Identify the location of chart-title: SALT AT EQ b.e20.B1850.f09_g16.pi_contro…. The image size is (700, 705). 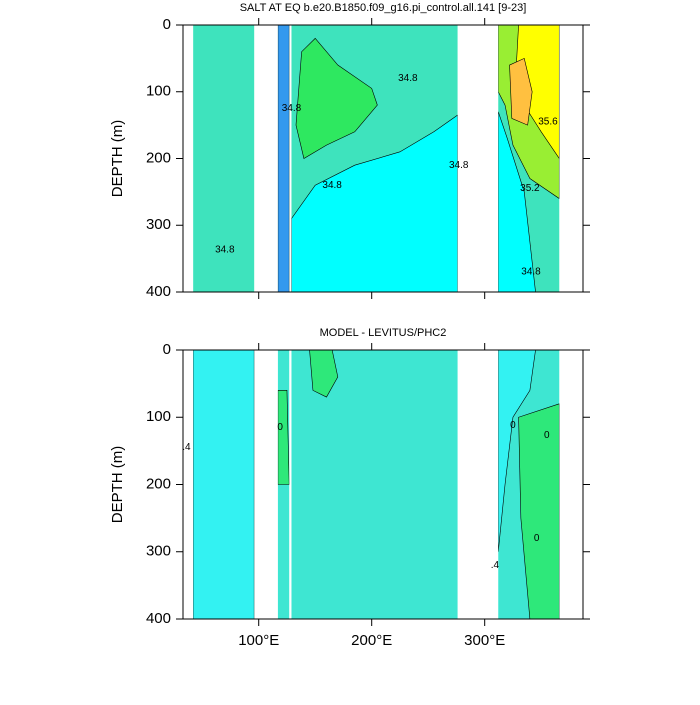
(383, 8).